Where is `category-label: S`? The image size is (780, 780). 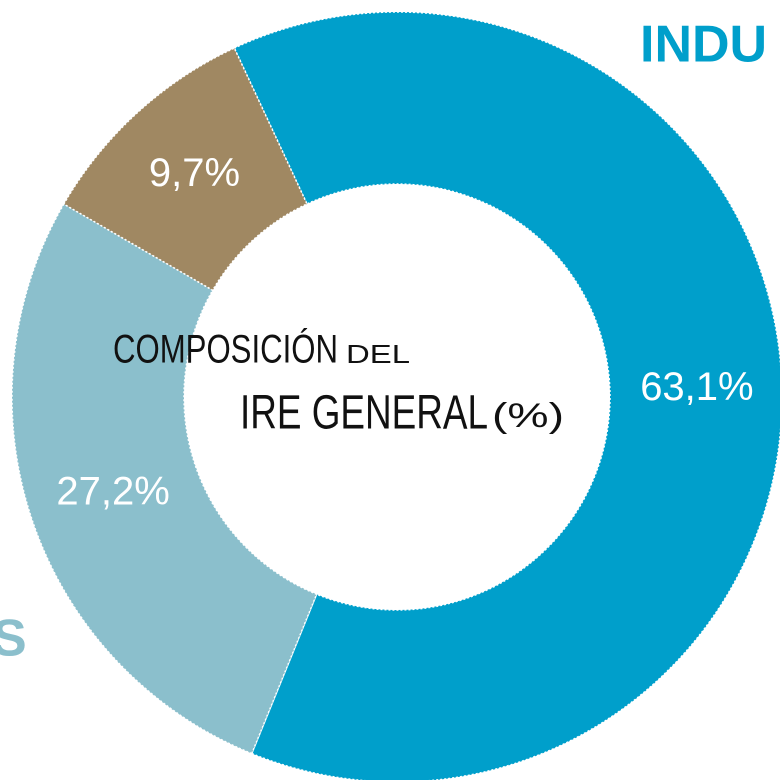 category-label: S is located at coordinates (13, 639).